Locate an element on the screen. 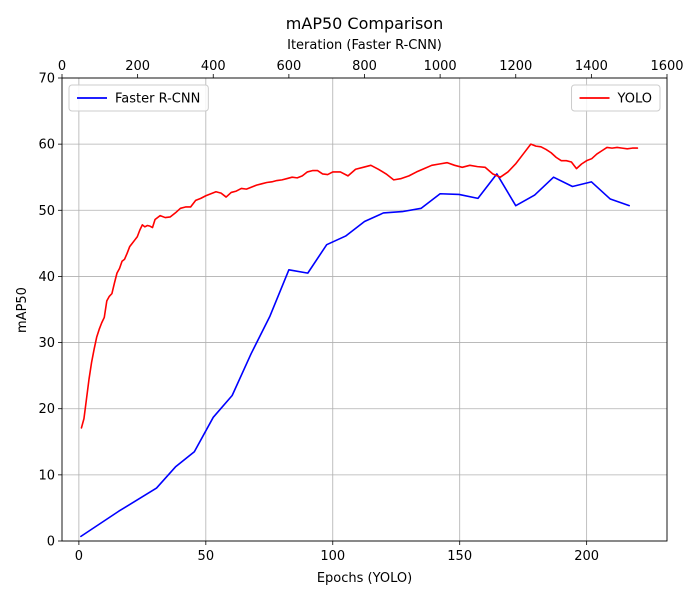 The width and height of the screenshot is (700, 600). y-tick-label: 60 is located at coordinates (46, 145).